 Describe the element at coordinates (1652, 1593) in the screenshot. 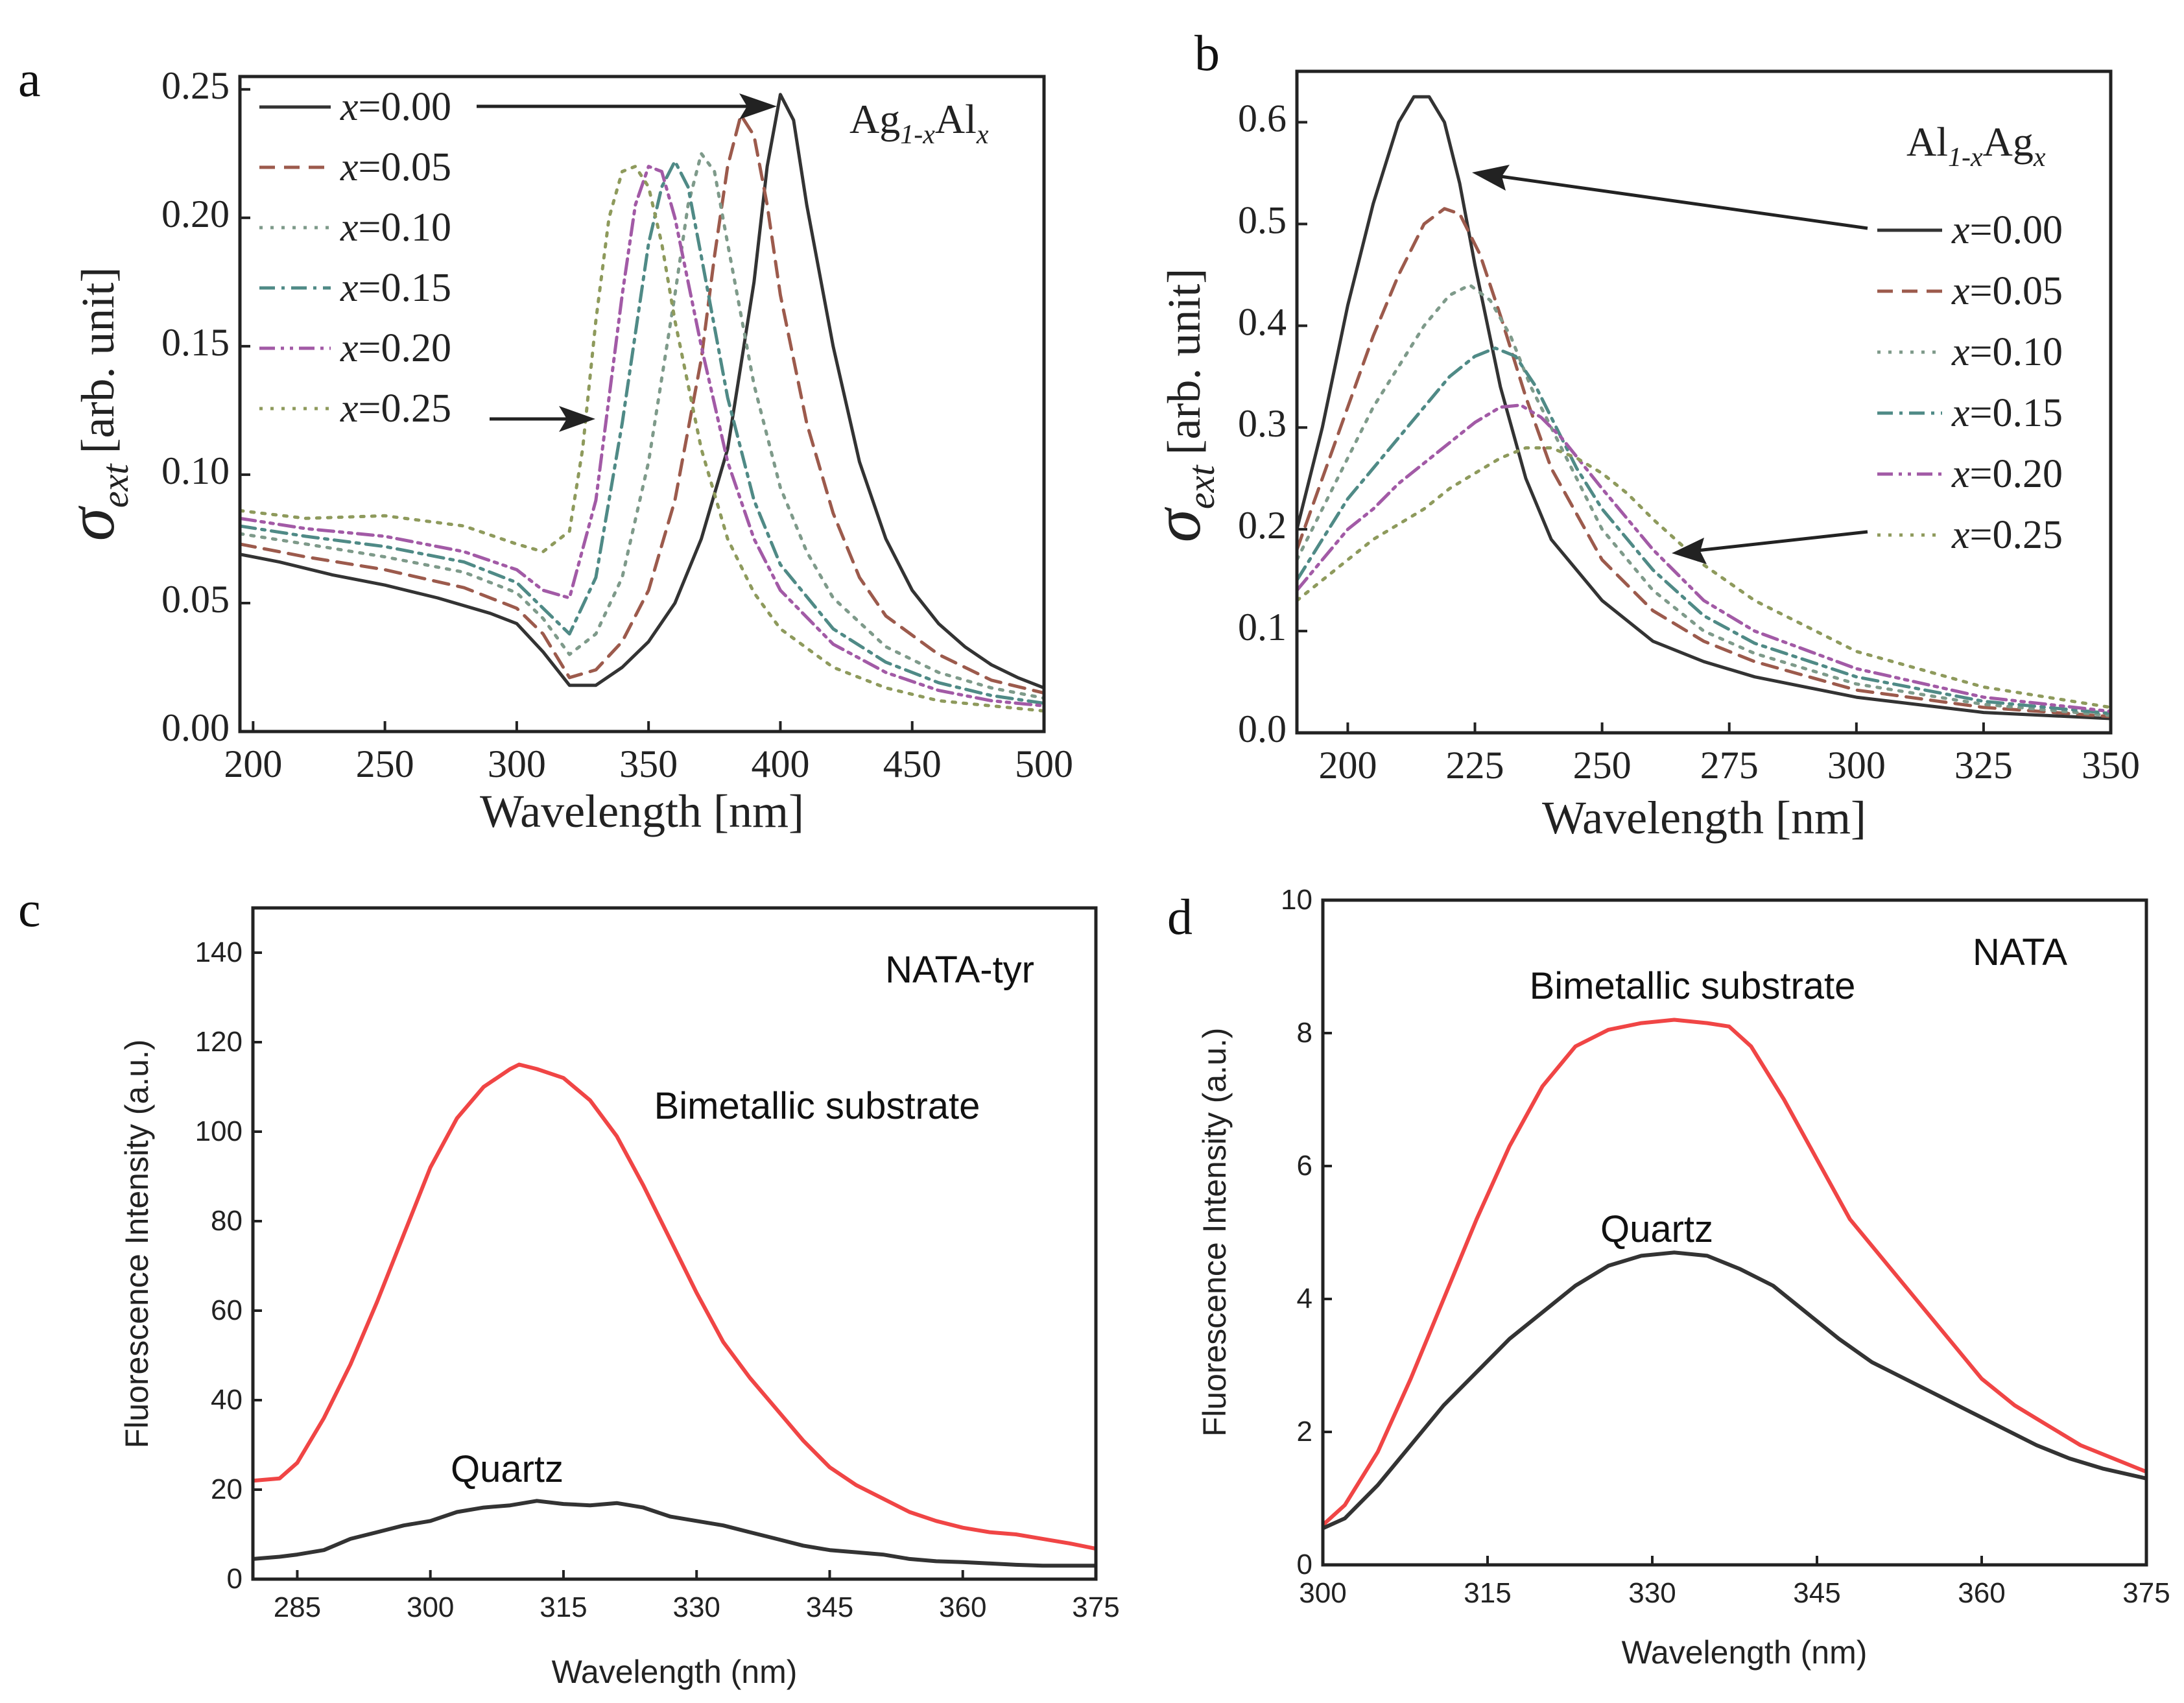

I see `x-tick-label-d-2: 330` at that location.